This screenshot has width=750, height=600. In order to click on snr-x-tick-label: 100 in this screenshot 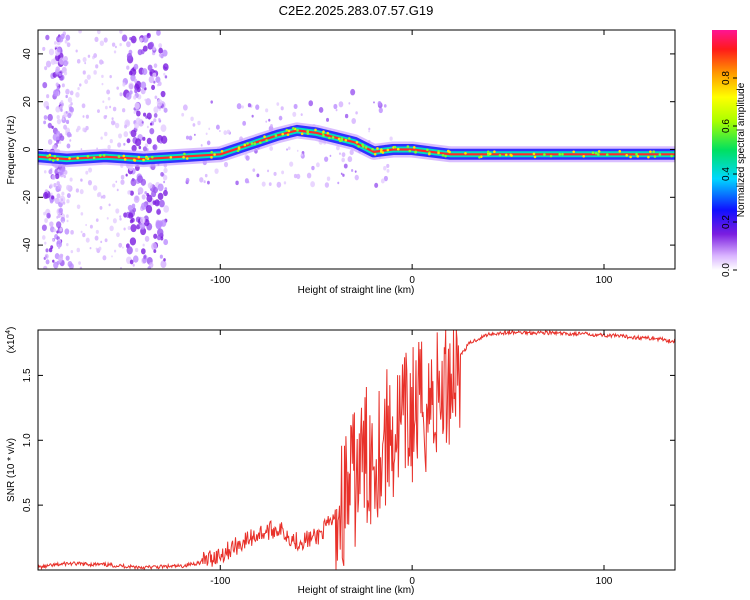, I will do `click(604, 581)`.